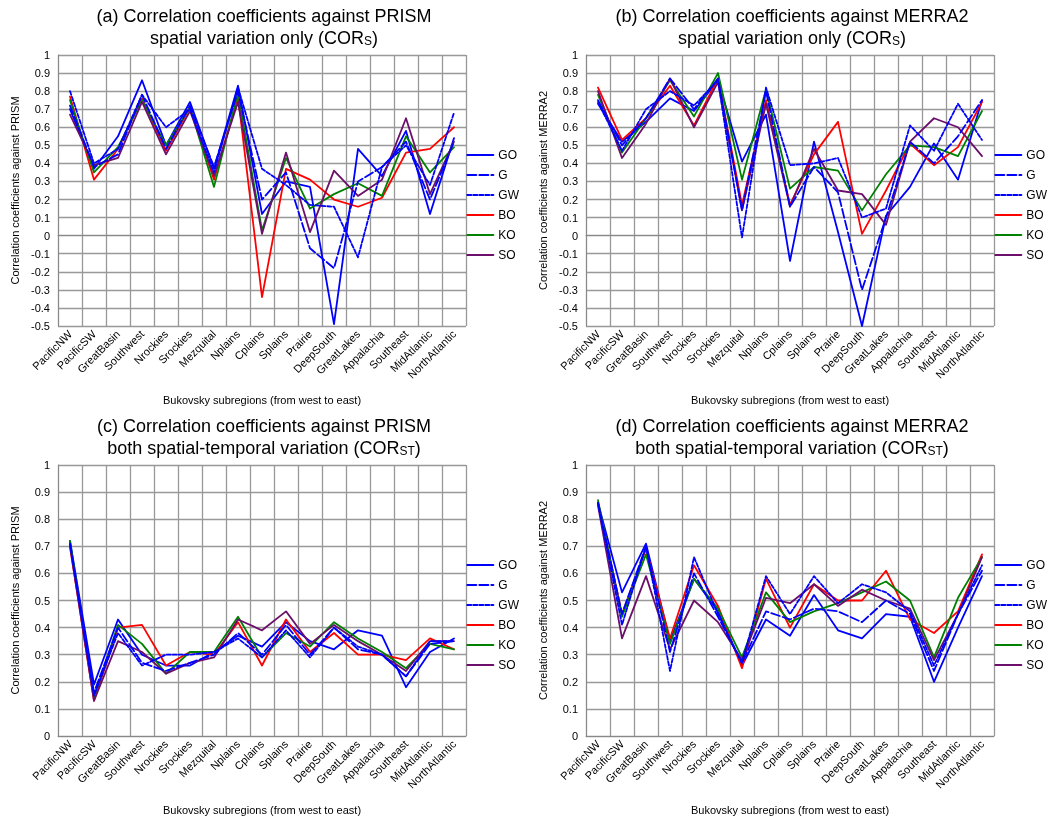 The width and height of the screenshot is (1056, 820). Describe the element at coordinates (264, 426) in the screenshot. I see `chart-title: (c) Correlation coefficients against PRISM` at that location.